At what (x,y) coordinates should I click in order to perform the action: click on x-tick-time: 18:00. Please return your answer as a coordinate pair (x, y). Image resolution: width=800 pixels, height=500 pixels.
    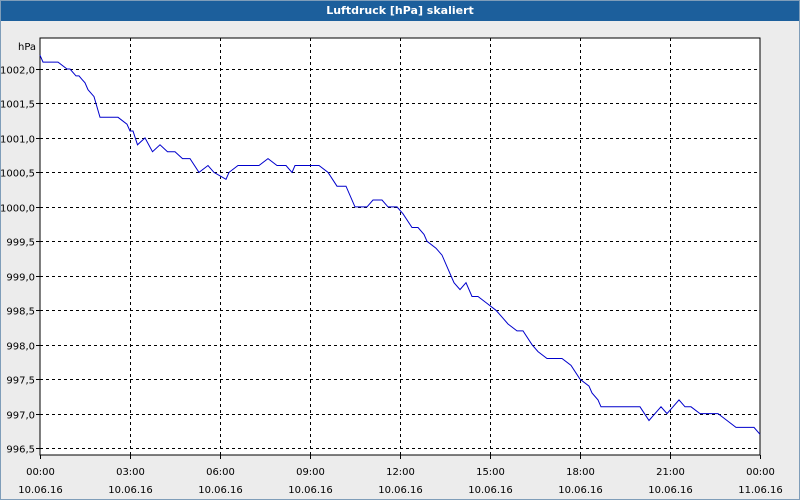
    Looking at the image, I should click on (580, 472).